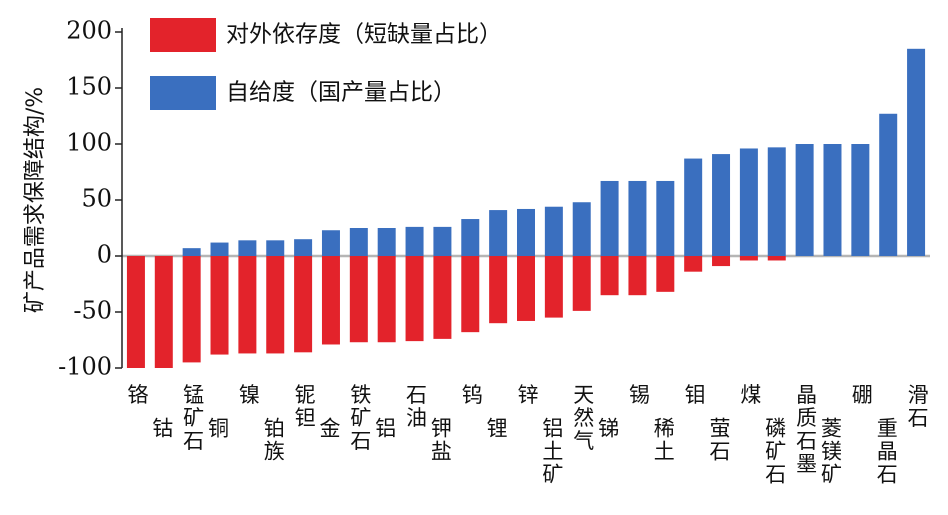 Image resolution: width=948 pixels, height=515 pixels. Describe the element at coordinates (385, 428) in the screenshot. I see `category-label-9: 铝` at that location.